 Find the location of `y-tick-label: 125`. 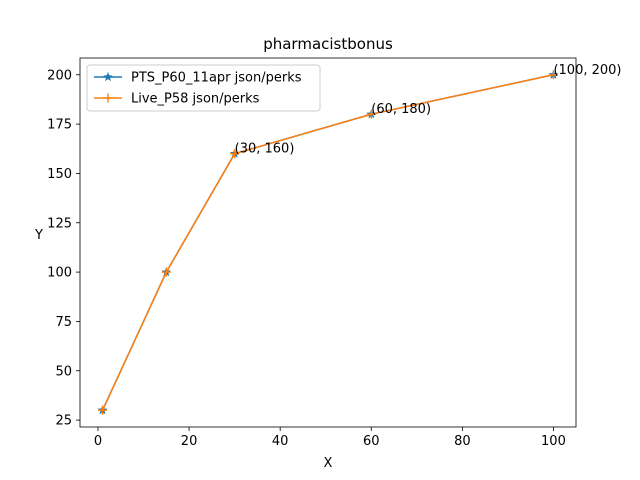

y-tick-label: 125 is located at coordinates (59, 223).